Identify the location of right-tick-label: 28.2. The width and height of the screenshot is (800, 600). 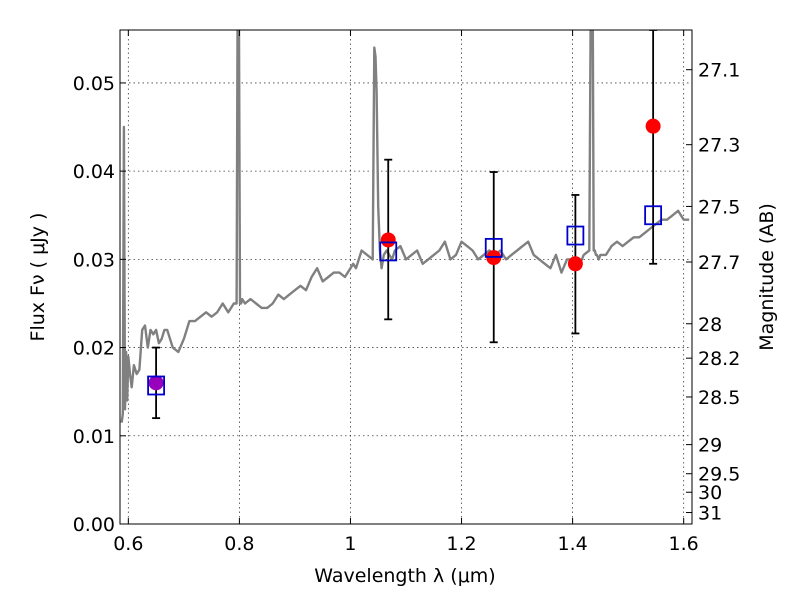
(719, 359).